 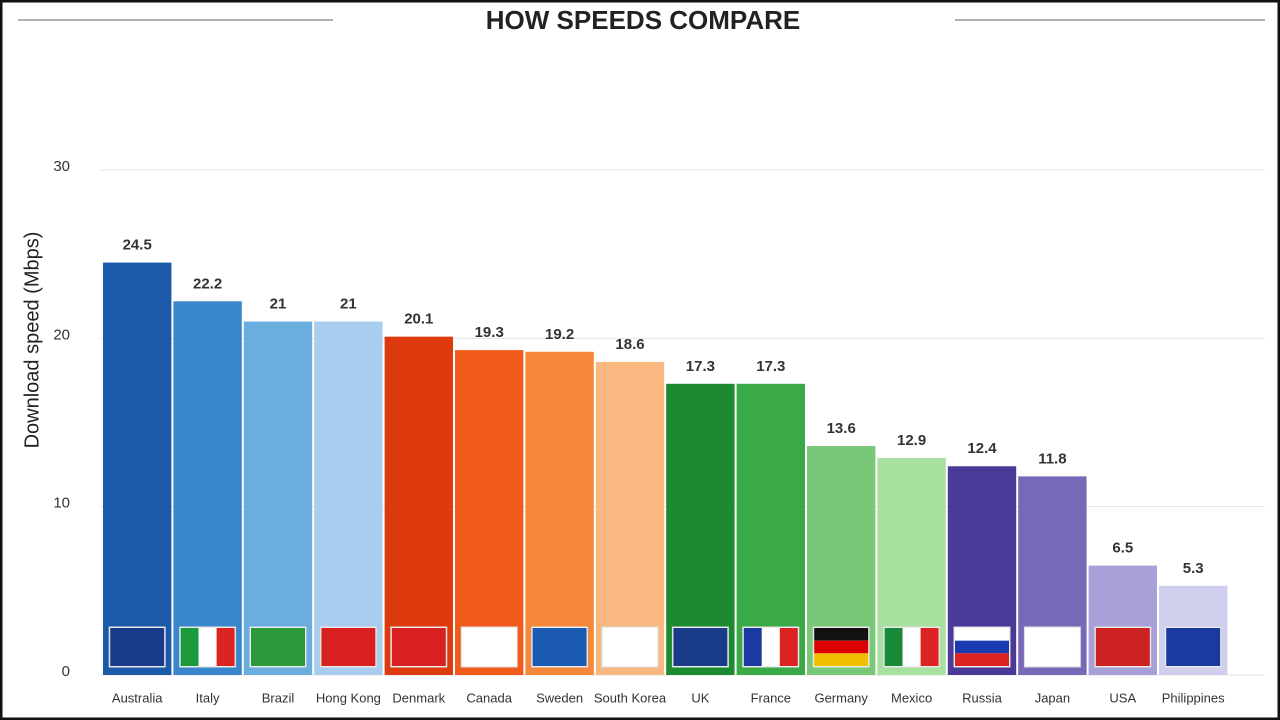 What do you see at coordinates (982, 448) in the screenshot?
I see `value-label: 12.4` at bounding box center [982, 448].